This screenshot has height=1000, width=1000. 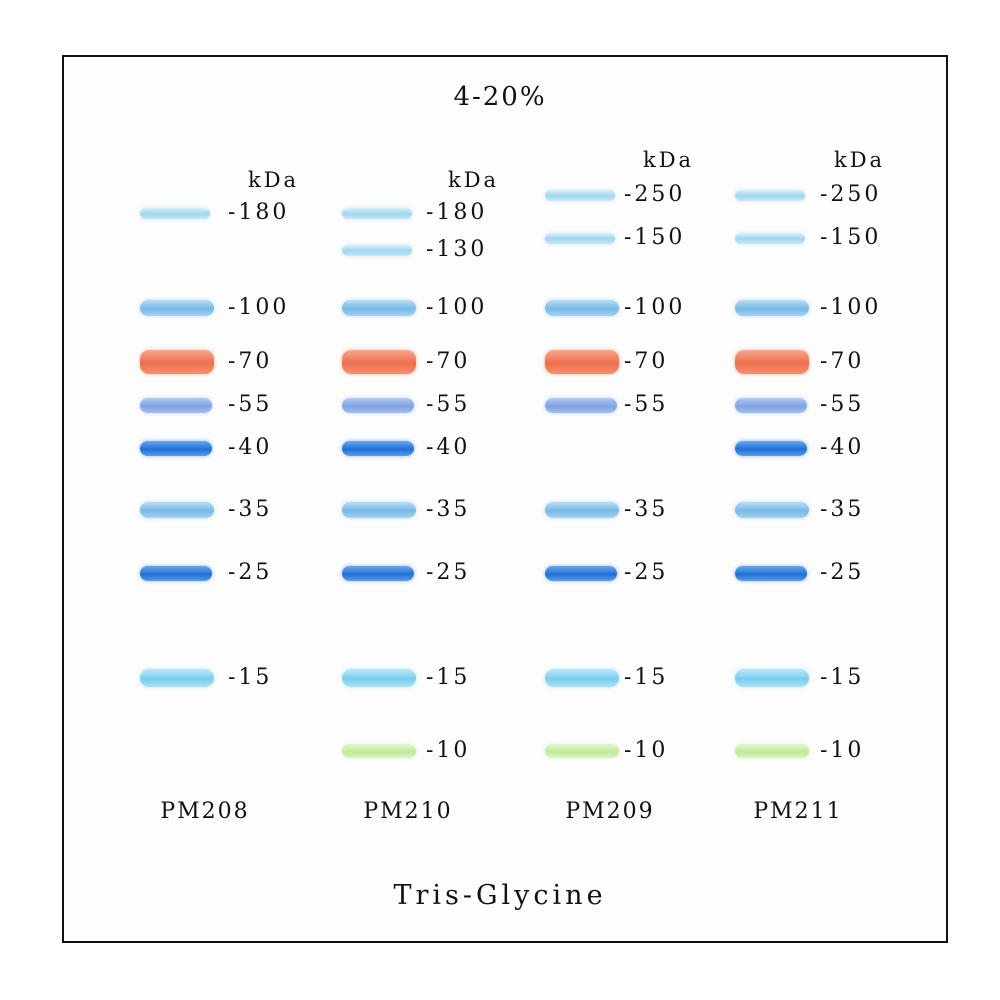 What do you see at coordinates (205, 811) in the screenshot?
I see `lane-name: PM208` at bounding box center [205, 811].